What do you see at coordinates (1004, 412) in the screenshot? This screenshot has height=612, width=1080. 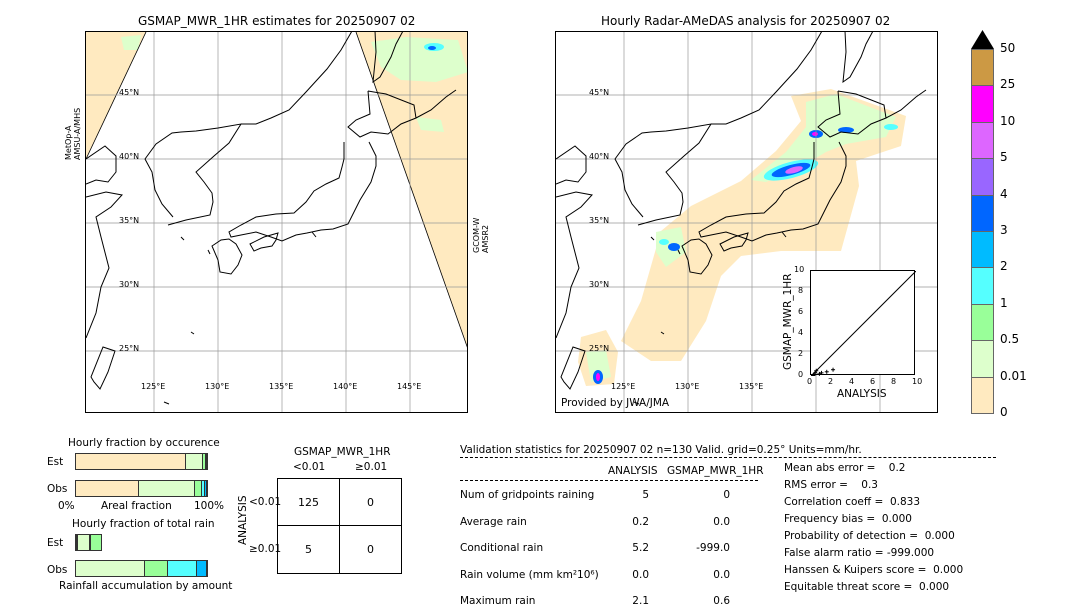 I see `colorbar-label: 0` at bounding box center [1004, 412].